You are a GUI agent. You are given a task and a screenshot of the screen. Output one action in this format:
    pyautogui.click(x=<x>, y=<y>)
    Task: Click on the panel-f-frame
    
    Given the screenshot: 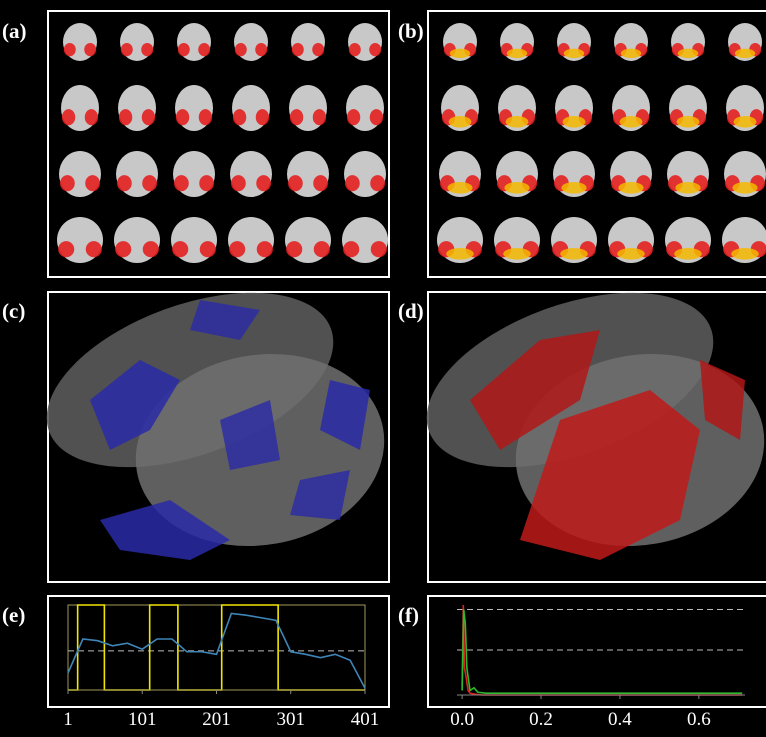 What is the action you would take?
    pyautogui.click(x=596, y=651)
    